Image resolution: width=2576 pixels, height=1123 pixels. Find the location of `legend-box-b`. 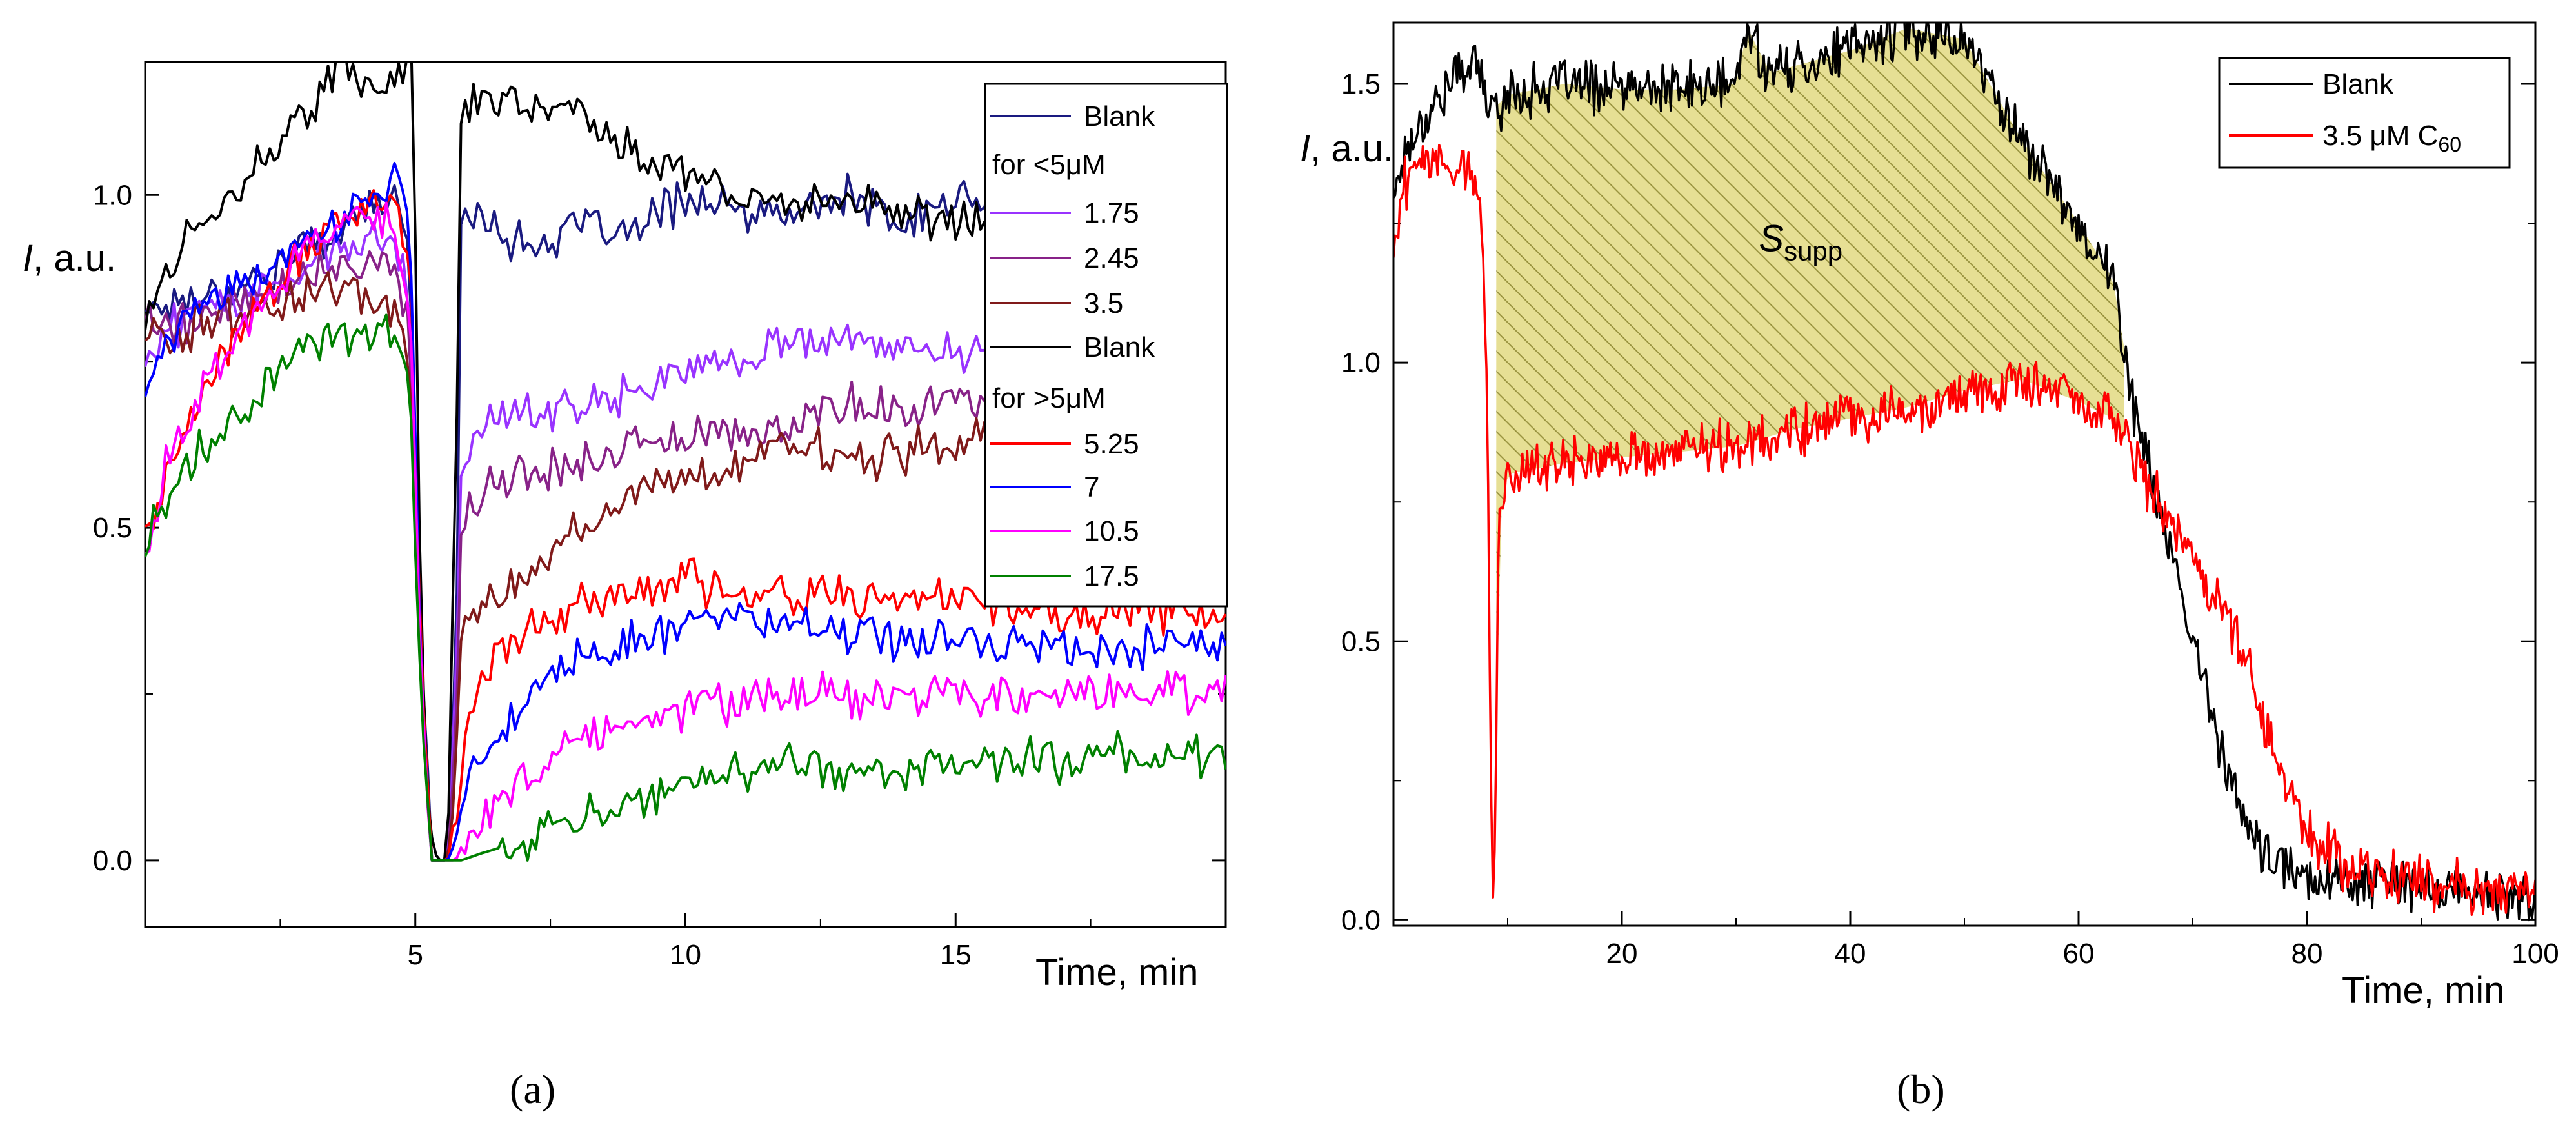

legend-box-b is located at coordinates (2364, 113).